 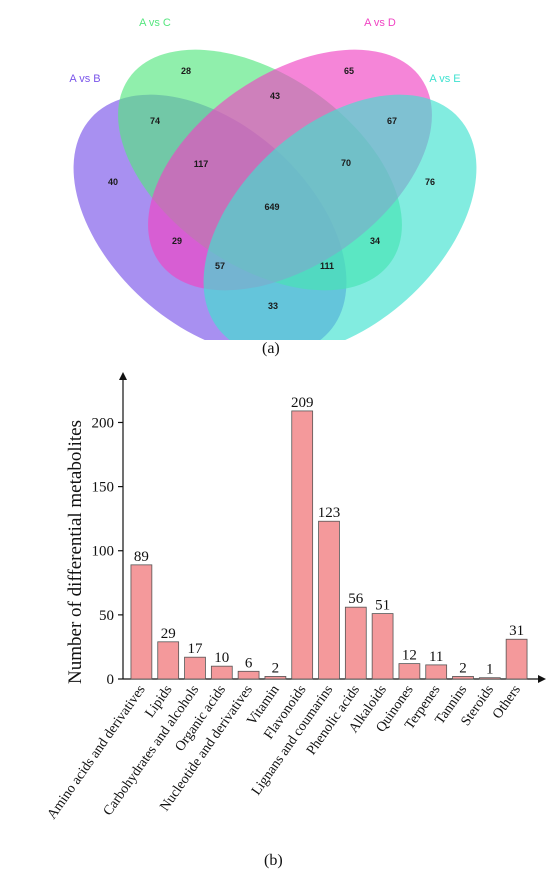 What do you see at coordinates (249, 663) in the screenshot?
I see `bar-value-label: 6` at bounding box center [249, 663].